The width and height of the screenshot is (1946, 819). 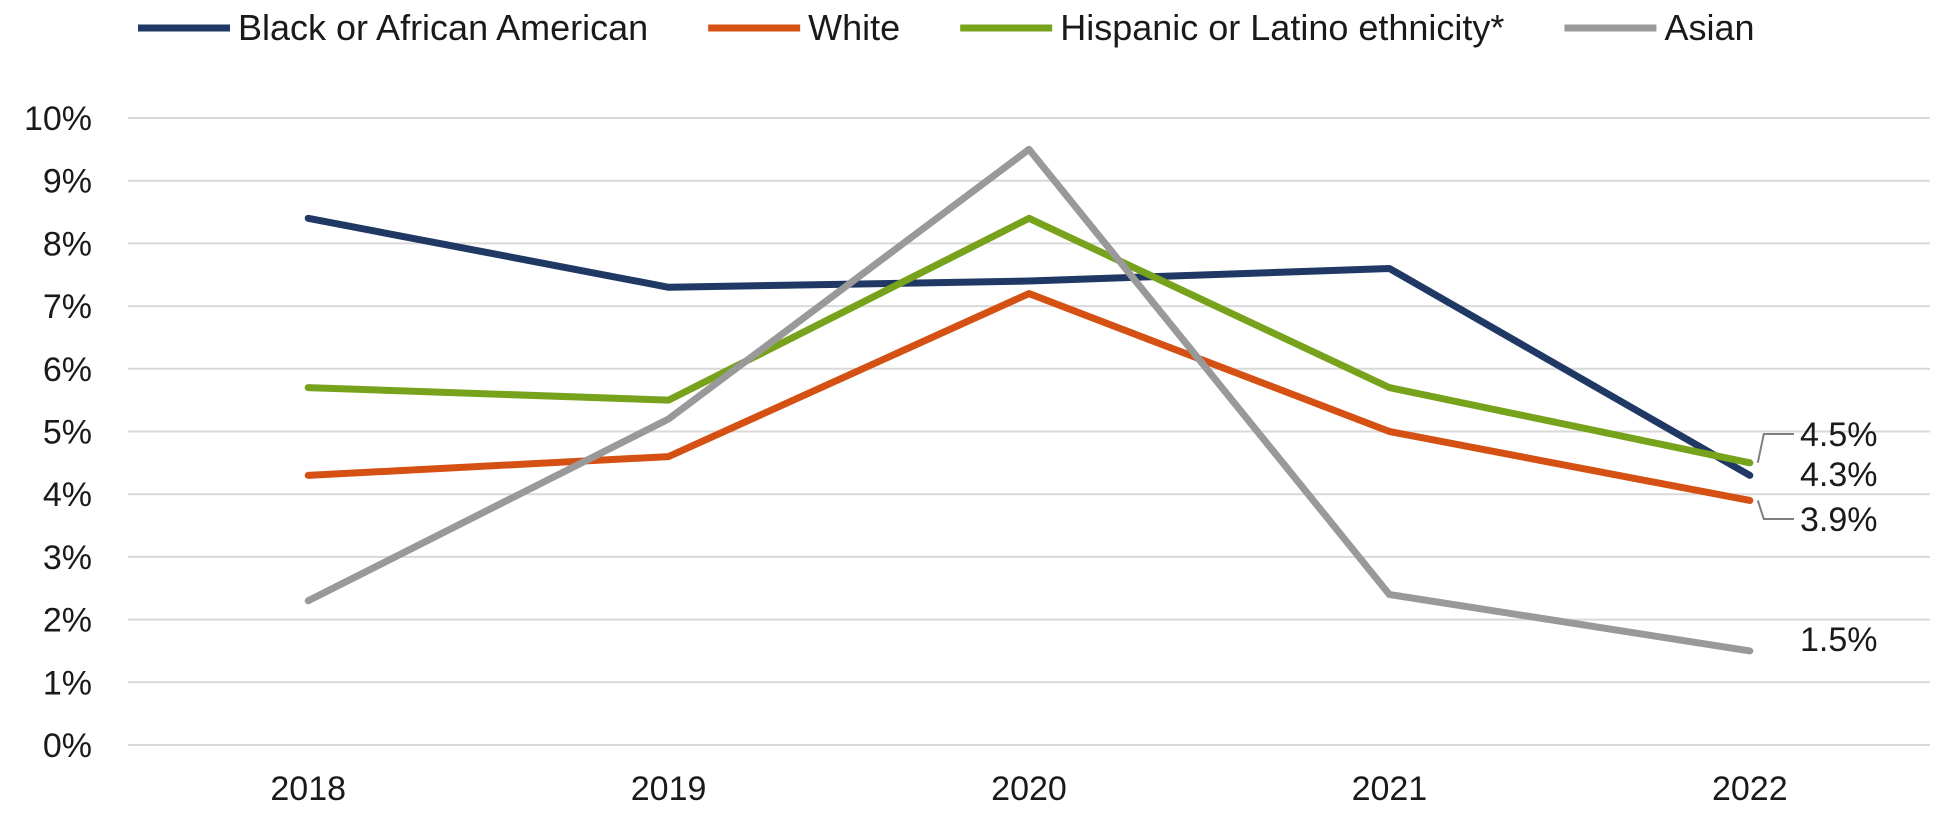 I want to click on legend-item-hispanic-or-latino-ethnicity: Hispanic or Latino ethnicity*, so click(x=1232, y=27).